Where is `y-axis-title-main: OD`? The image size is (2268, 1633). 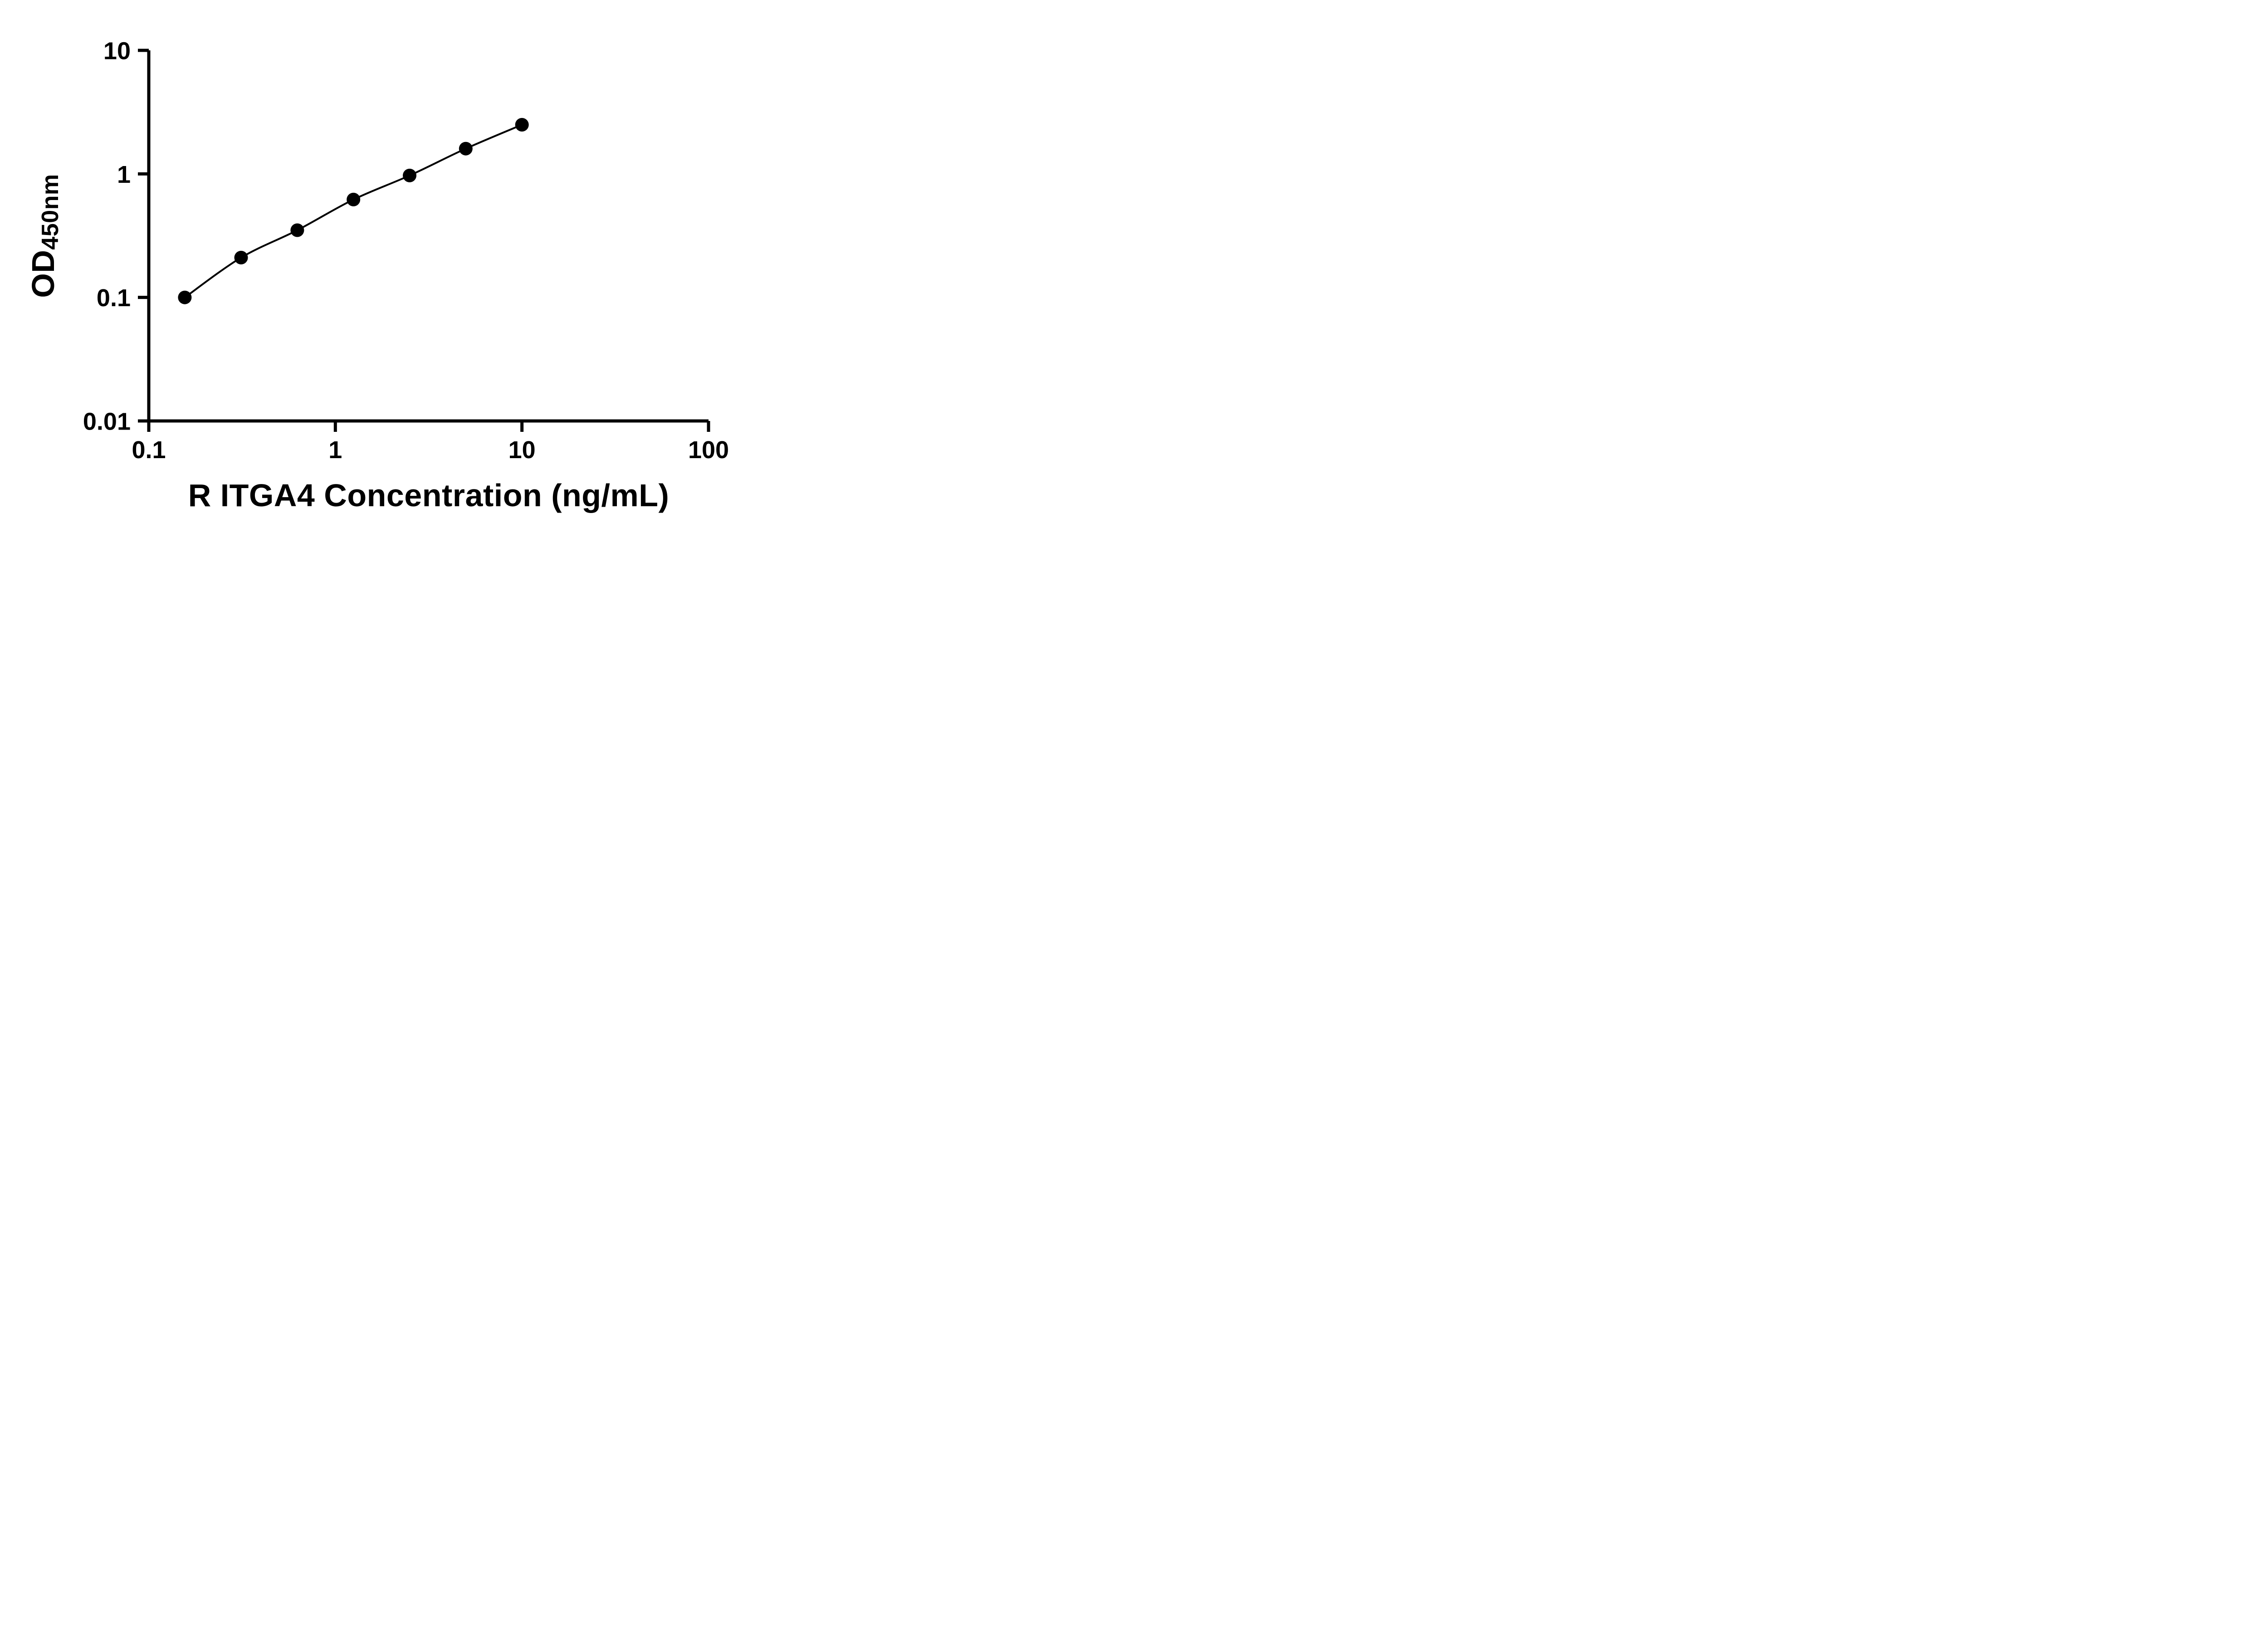
y-axis-title-main: OD is located at coordinates (43, 273).